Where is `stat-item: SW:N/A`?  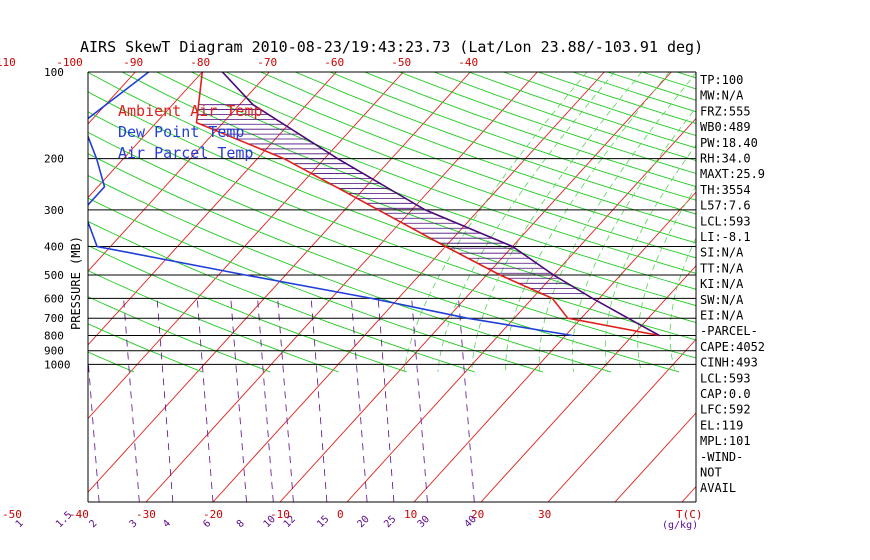 stat-item: SW:N/A is located at coordinates (722, 300).